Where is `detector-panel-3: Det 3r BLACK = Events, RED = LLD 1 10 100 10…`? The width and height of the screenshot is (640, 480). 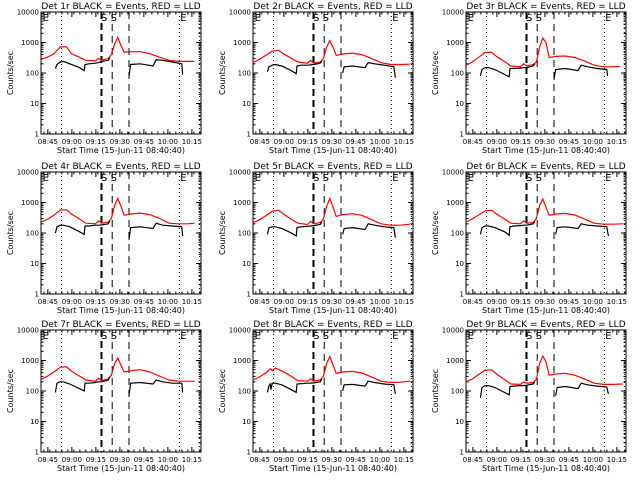 detector-panel-3: Det 3r BLACK = Events, RED = LLD 1 10 100 10… is located at coordinates (529, 78).